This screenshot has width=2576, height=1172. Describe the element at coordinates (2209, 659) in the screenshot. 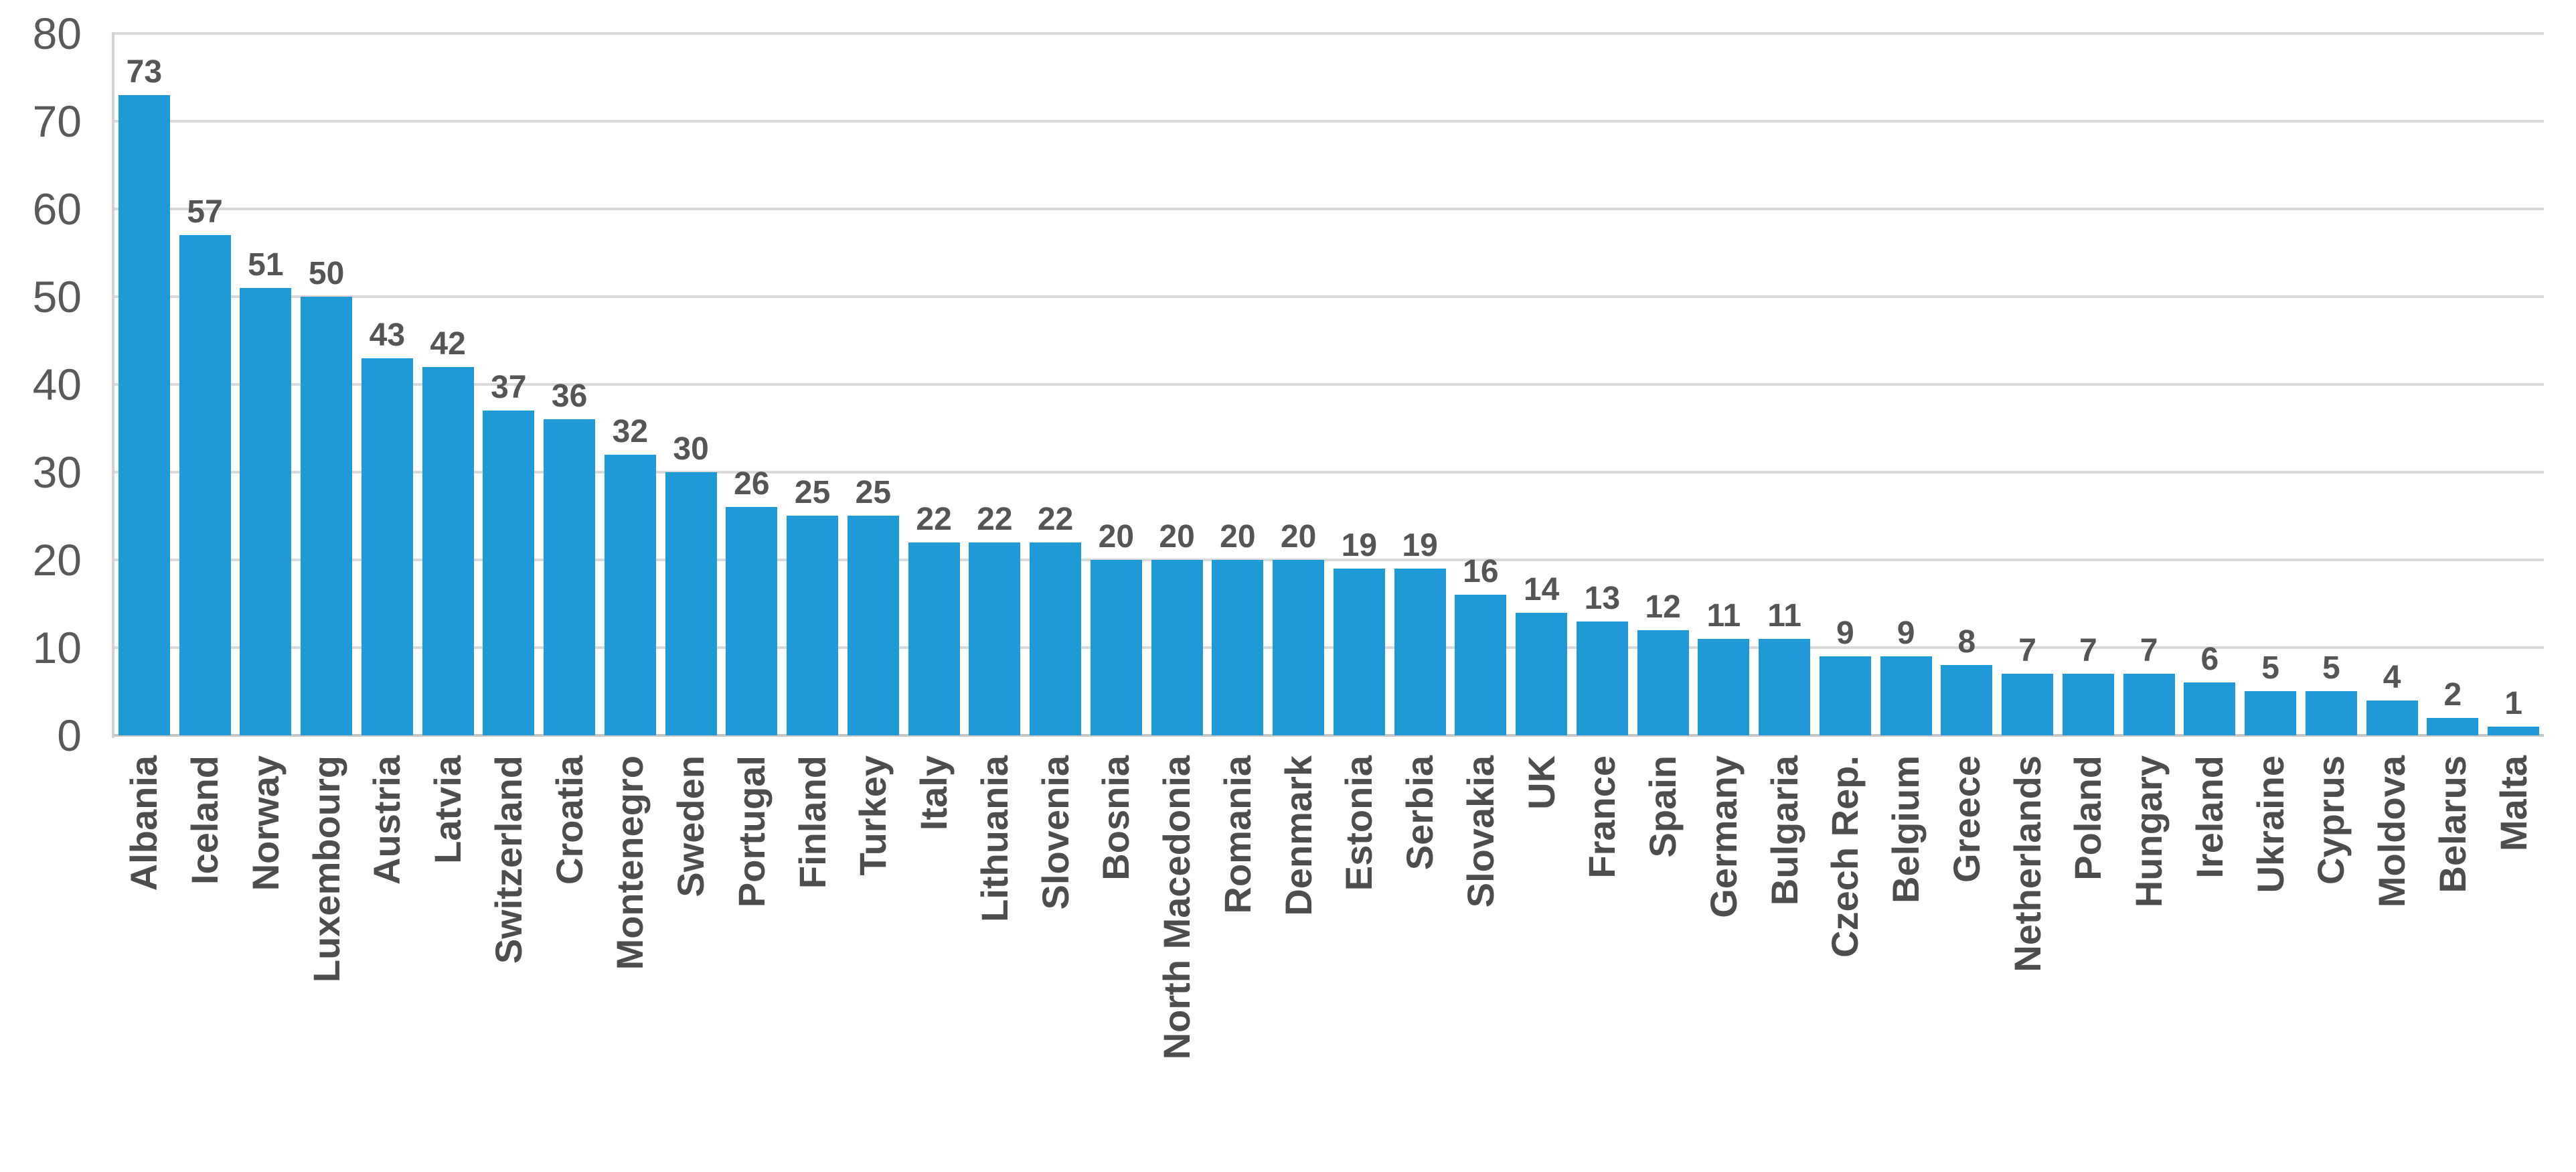

I see `bar-value-label: 6` at that location.